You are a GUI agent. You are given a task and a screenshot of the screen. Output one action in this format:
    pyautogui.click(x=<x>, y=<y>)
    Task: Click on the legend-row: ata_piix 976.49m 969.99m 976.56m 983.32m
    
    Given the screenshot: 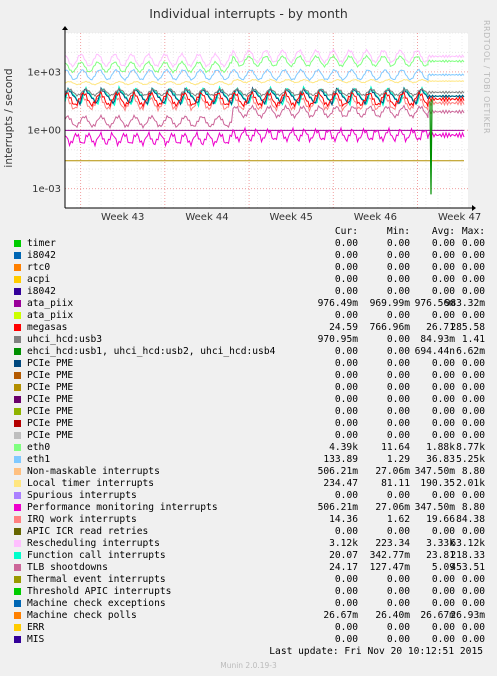 What is the action you would take?
    pyautogui.click(x=248, y=304)
    